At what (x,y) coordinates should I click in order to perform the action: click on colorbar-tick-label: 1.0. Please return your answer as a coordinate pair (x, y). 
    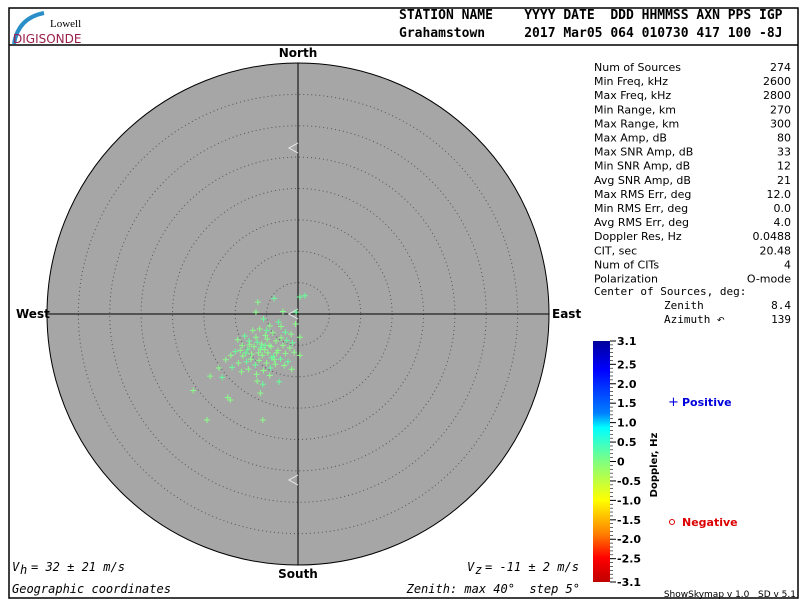
    Looking at the image, I should click on (627, 423).